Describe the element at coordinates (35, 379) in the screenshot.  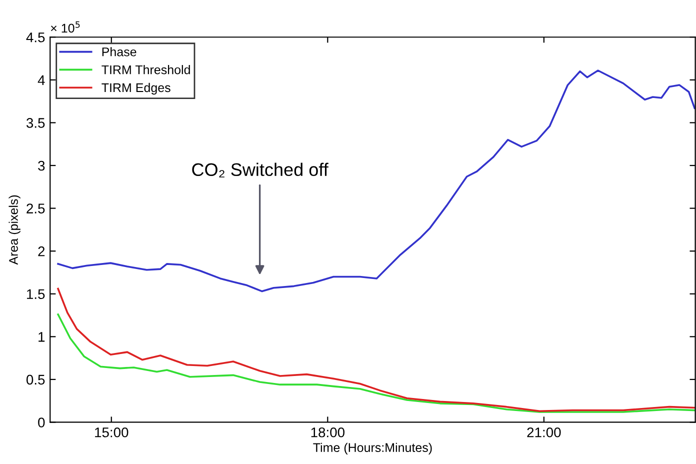
I see `y-tick-label: 0.5` at that location.